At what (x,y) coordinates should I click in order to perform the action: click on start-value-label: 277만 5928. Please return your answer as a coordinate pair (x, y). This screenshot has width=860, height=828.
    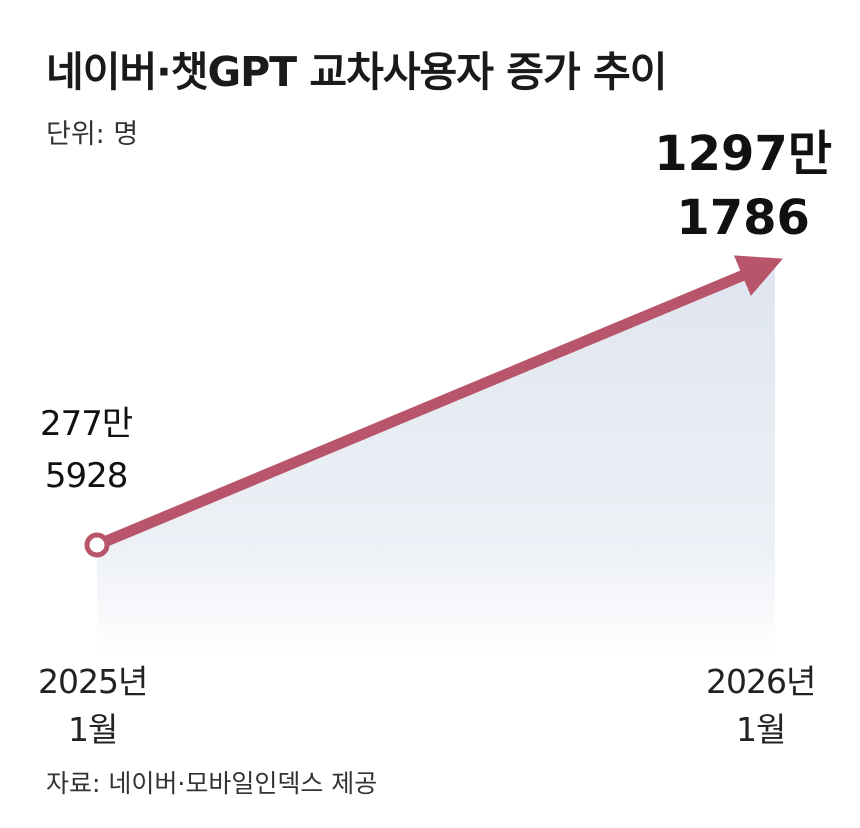
    Looking at the image, I should click on (86, 450).